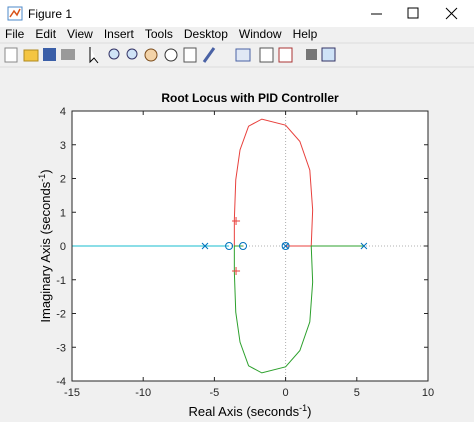  I want to click on y-tick-label: 3, so click(63, 146).